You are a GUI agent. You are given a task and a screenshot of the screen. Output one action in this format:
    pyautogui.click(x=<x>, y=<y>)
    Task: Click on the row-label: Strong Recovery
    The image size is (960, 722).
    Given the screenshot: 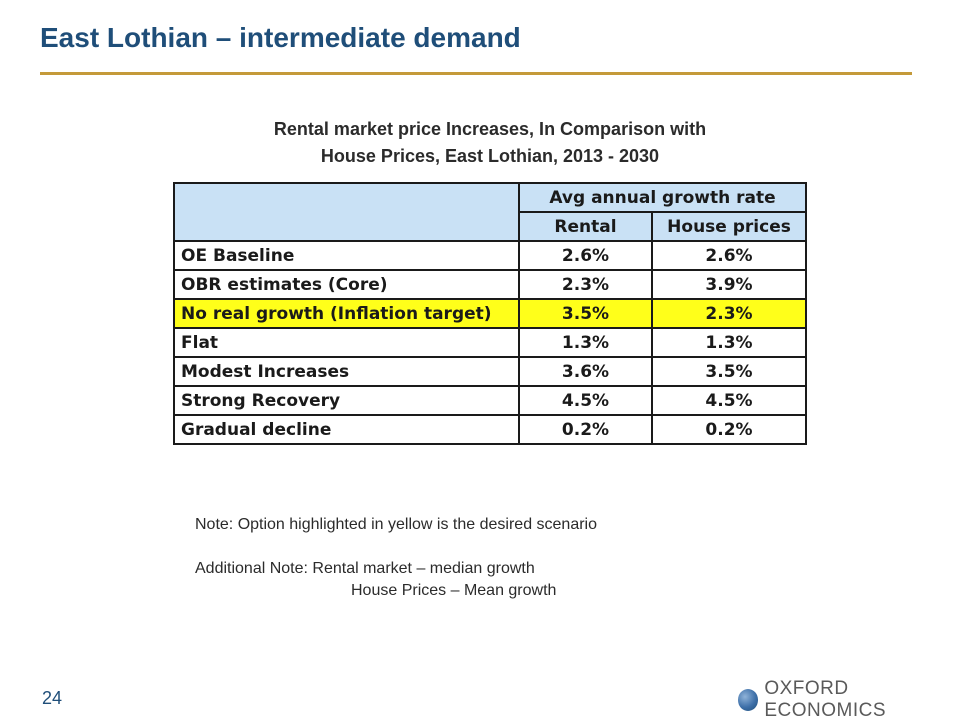 What is the action you would take?
    pyautogui.click(x=346, y=400)
    